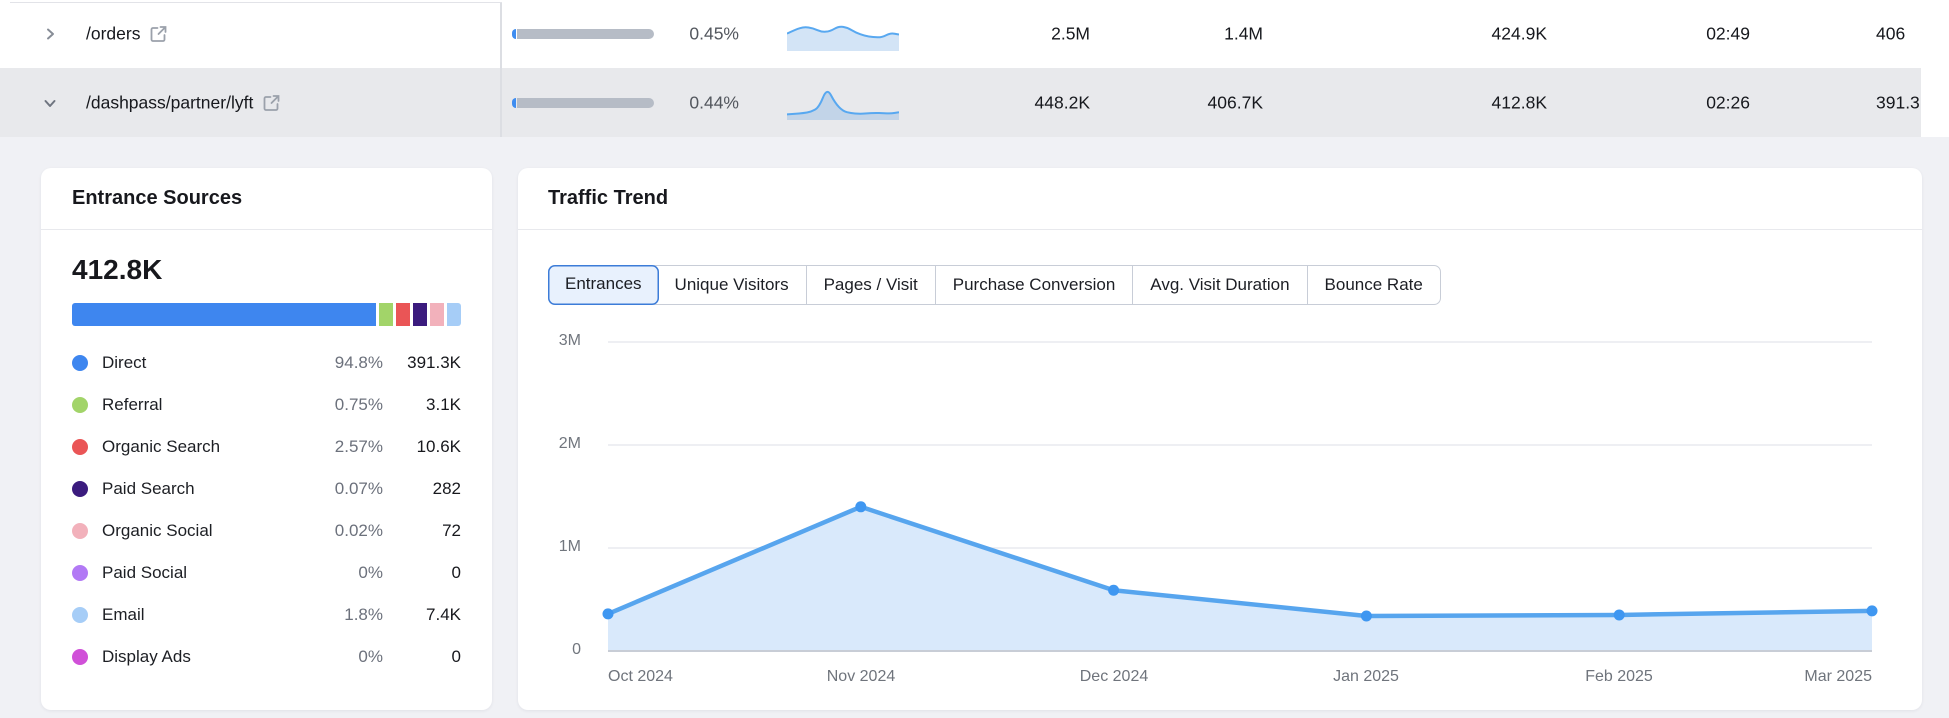  I want to click on organic-search-dot-icon, so click(80, 447).